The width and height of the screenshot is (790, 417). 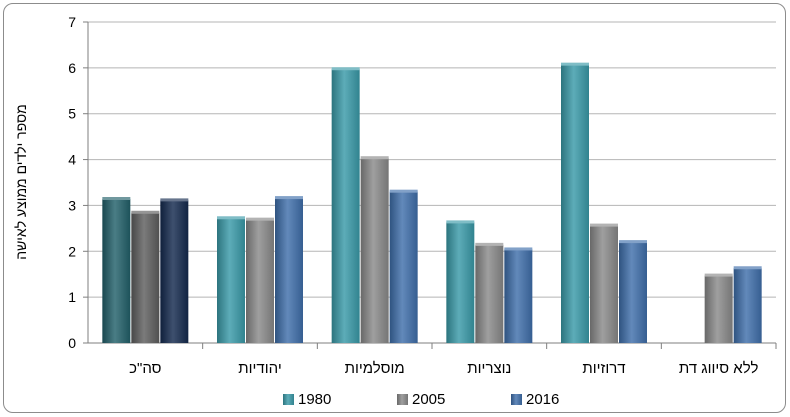 I want to click on x-category-label: יהודיות, so click(x=259, y=368).